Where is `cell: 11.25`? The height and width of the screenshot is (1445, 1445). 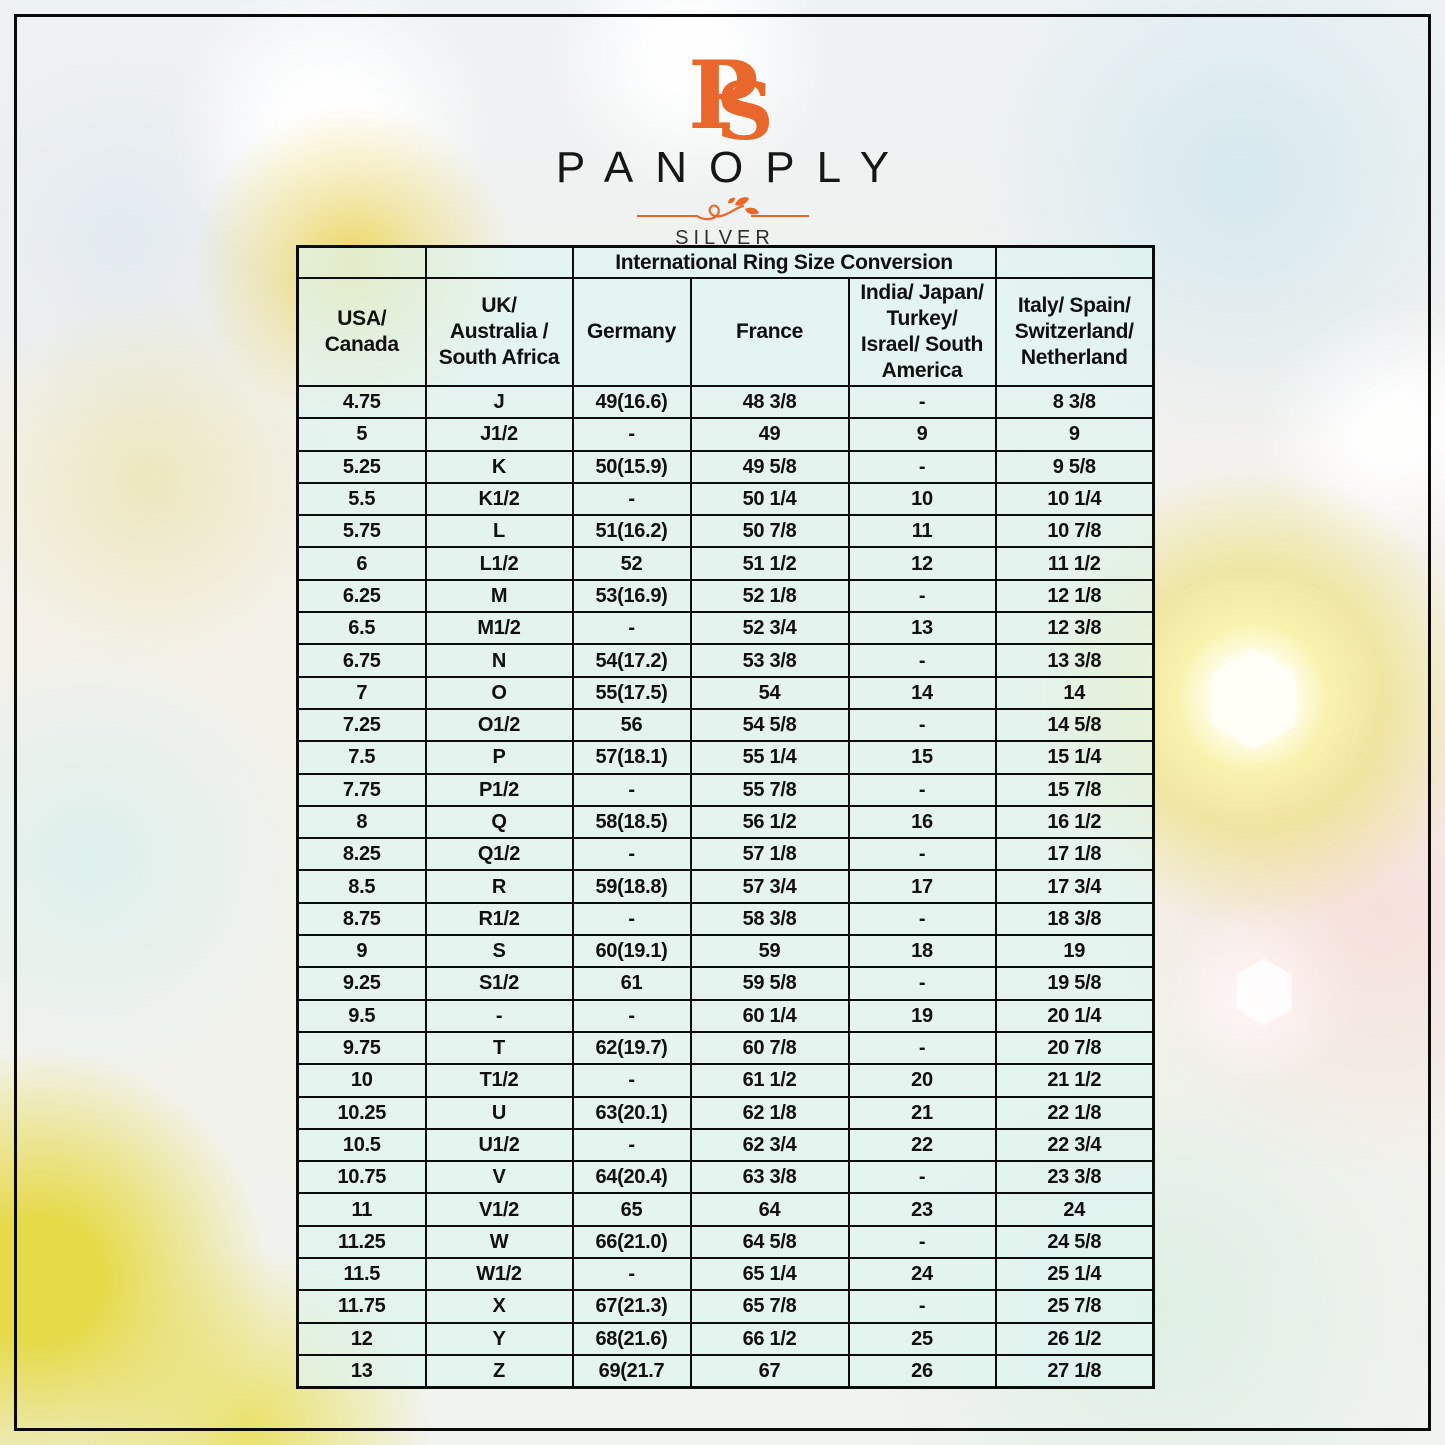
cell: 11.25 is located at coordinates (361, 1242).